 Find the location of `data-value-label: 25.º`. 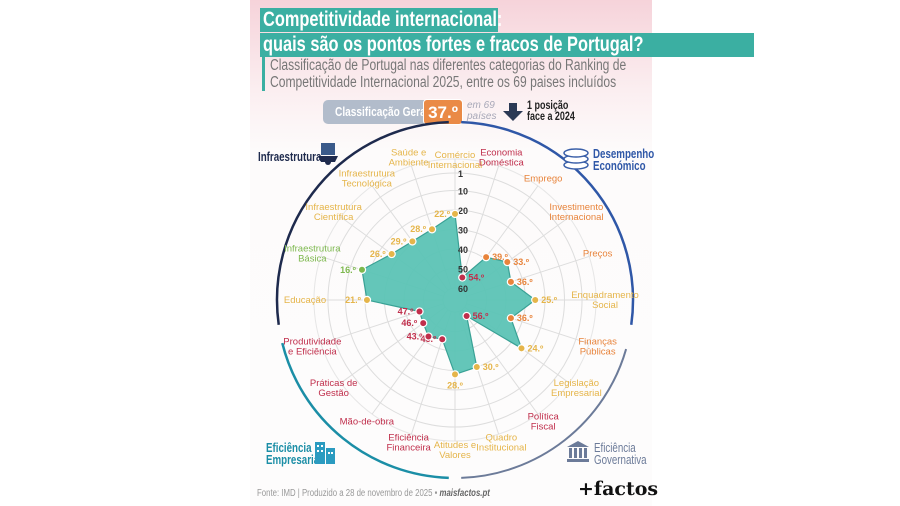

data-value-label: 25.º is located at coordinates (549, 300).